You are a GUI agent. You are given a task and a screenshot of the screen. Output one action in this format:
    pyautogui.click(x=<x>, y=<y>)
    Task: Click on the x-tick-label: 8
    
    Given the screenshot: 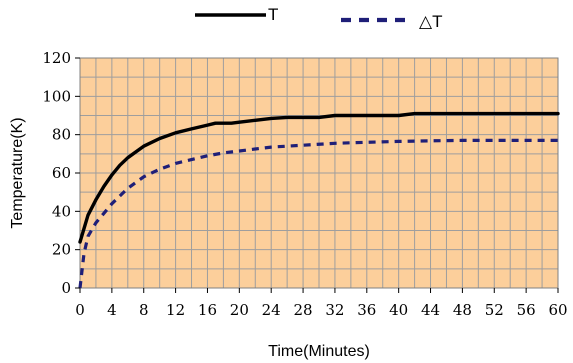 What is the action you would take?
    pyautogui.click(x=144, y=310)
    